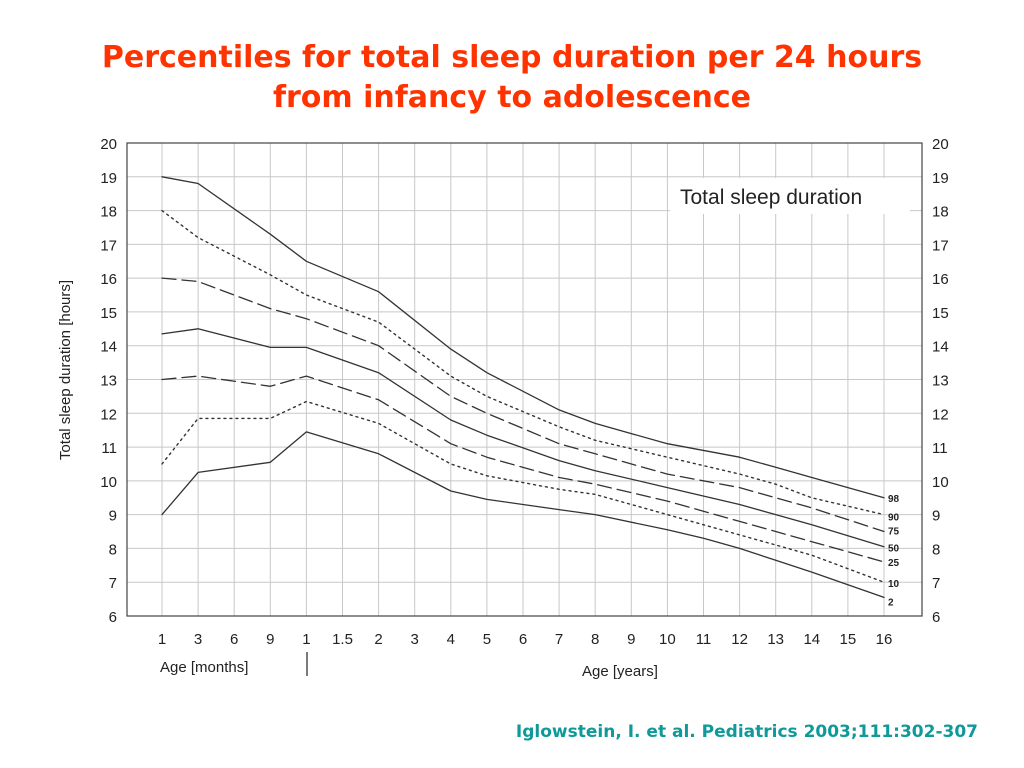  What do you see at coordinates (940, 212) in the screenshot?
I see `y-tick-label-right: 18` at bounding box center [940, 212].